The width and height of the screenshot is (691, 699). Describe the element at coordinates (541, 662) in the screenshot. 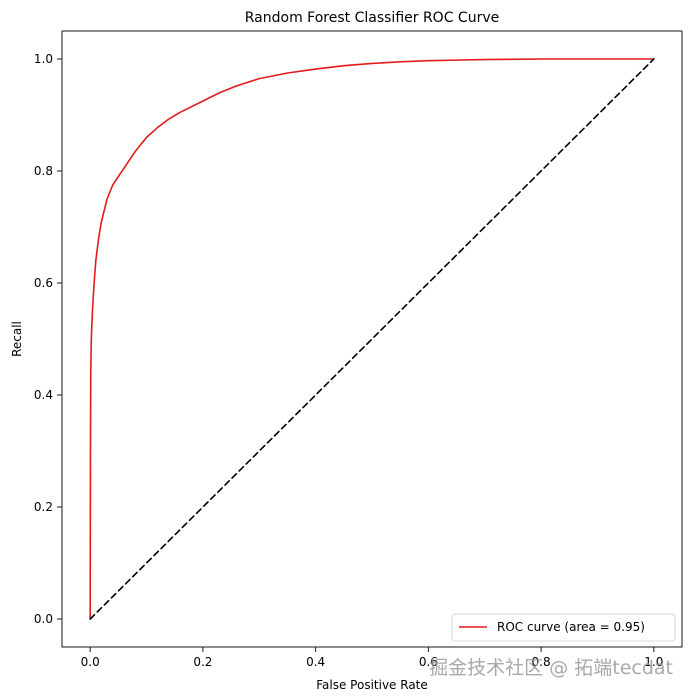

I see `x-tick-label: 0.8` at that location.